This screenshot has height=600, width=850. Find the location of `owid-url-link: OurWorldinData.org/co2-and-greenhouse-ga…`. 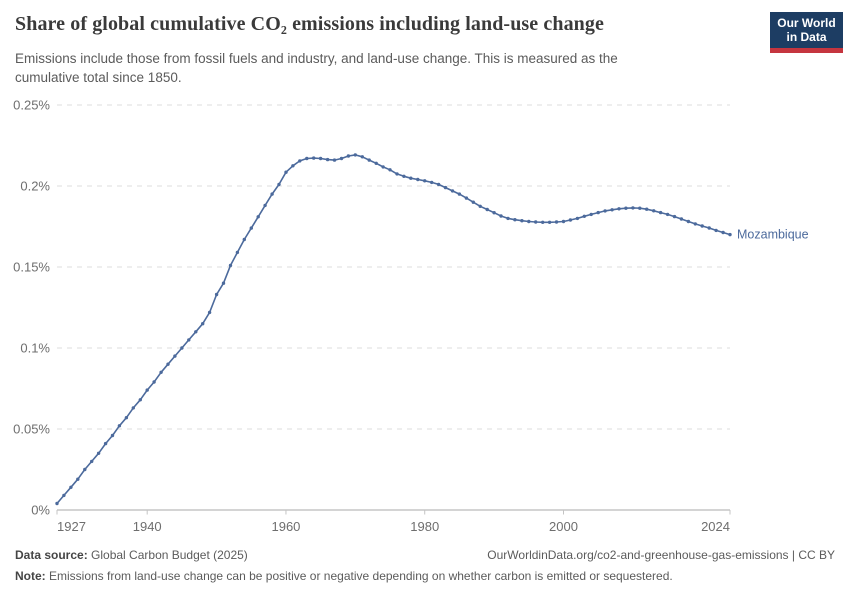

owid-url-link: OurWorldinData.org/co2-and-greenhouse-ga… is located at coordinates (661, 555).